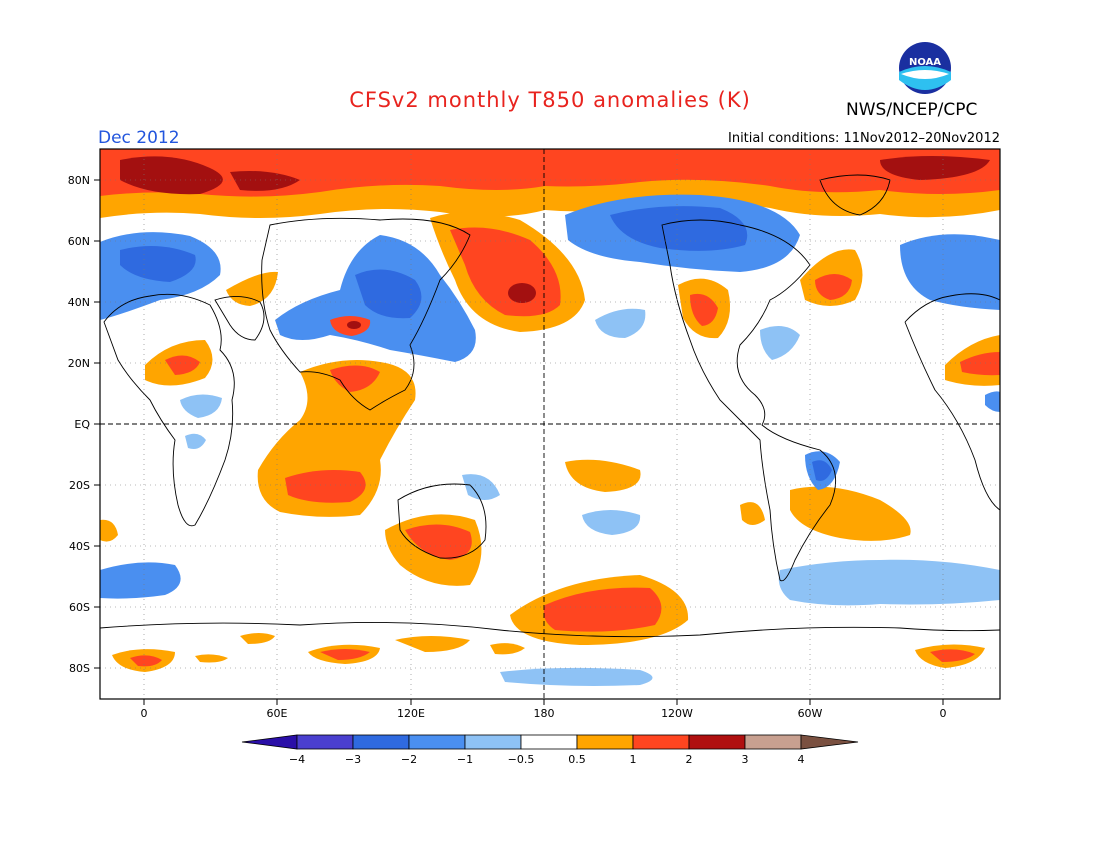  What do you see at coordinates (79, 302) in the screenshot?
I see `lat-label: 40N` at bounding box center [79, 302].